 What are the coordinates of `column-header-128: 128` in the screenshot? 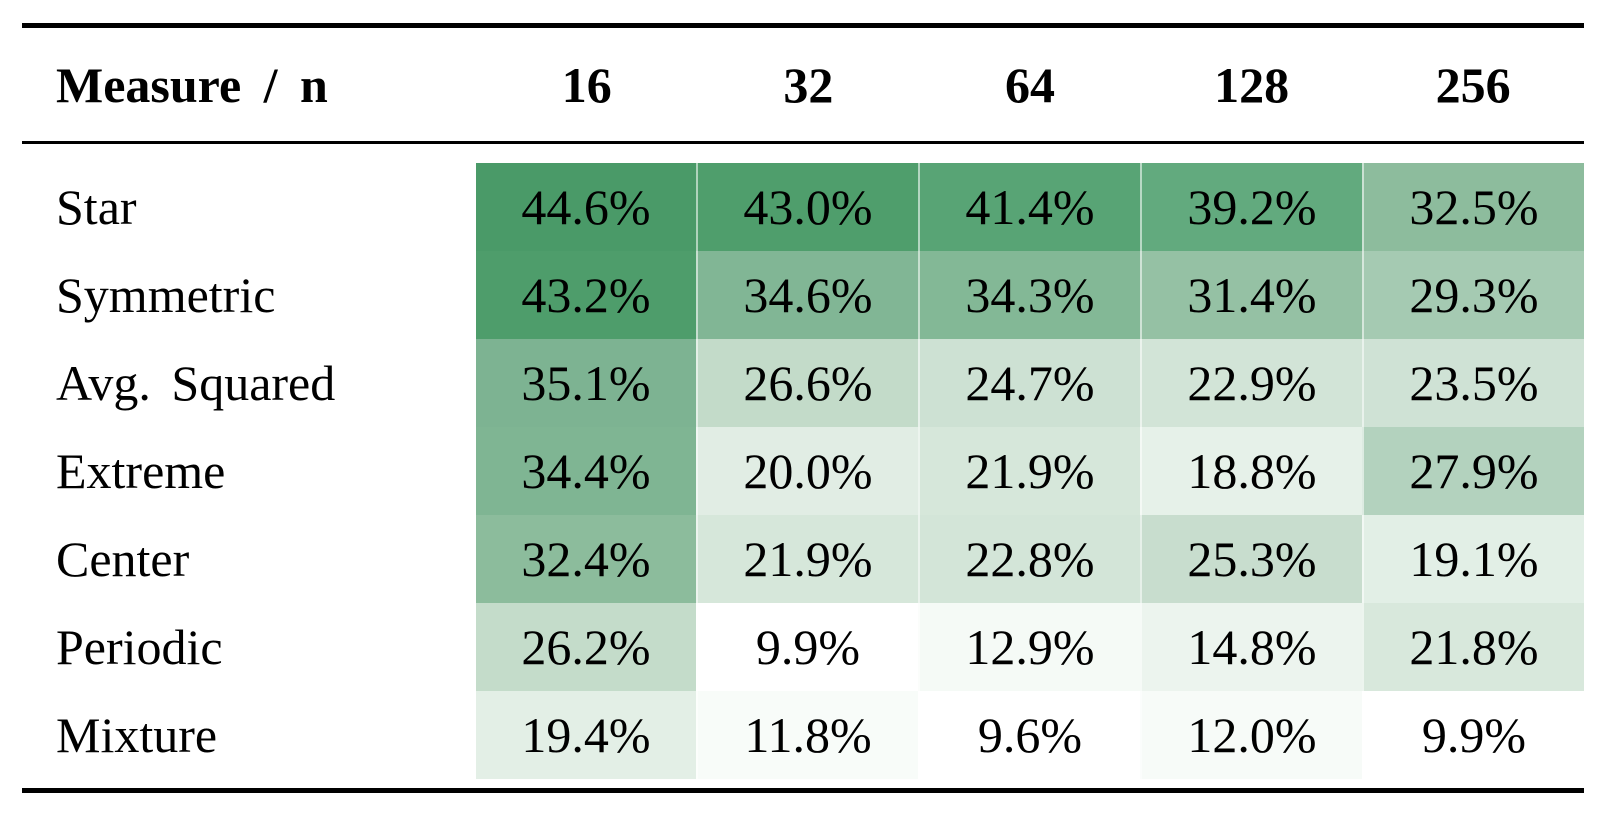 It's located at (1252, 84).